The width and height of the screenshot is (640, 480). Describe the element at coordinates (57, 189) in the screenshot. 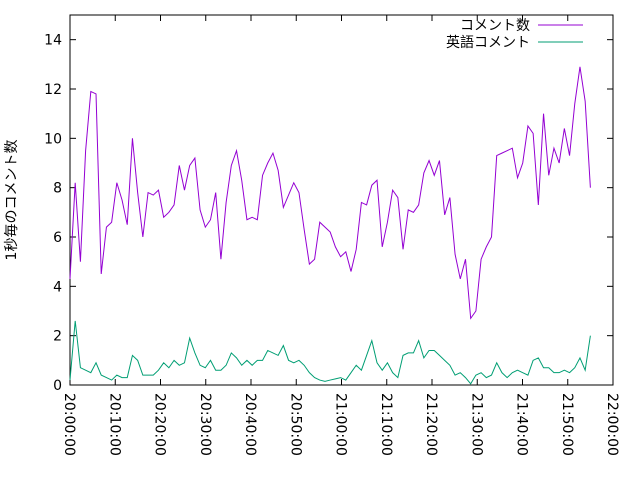

I see `y-tick-label: 8` at that location.